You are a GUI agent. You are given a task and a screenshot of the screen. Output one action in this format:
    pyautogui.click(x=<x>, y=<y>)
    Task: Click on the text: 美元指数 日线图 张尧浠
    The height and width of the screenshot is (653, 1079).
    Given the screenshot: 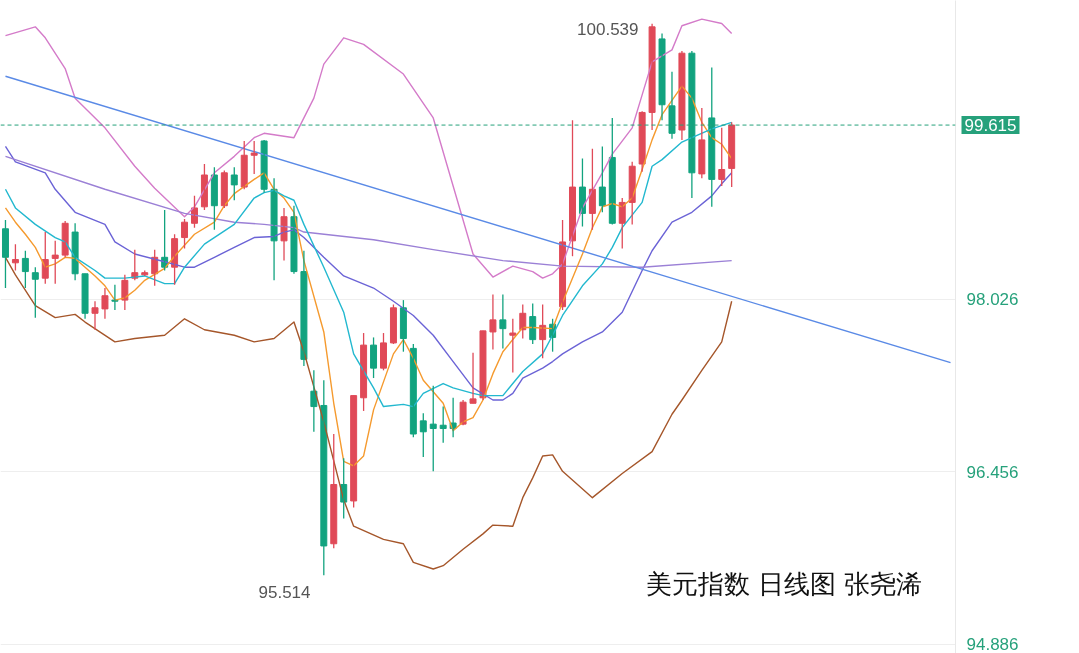 What is the action you would take?
    pyautogui.click(x=784, y=583)
    